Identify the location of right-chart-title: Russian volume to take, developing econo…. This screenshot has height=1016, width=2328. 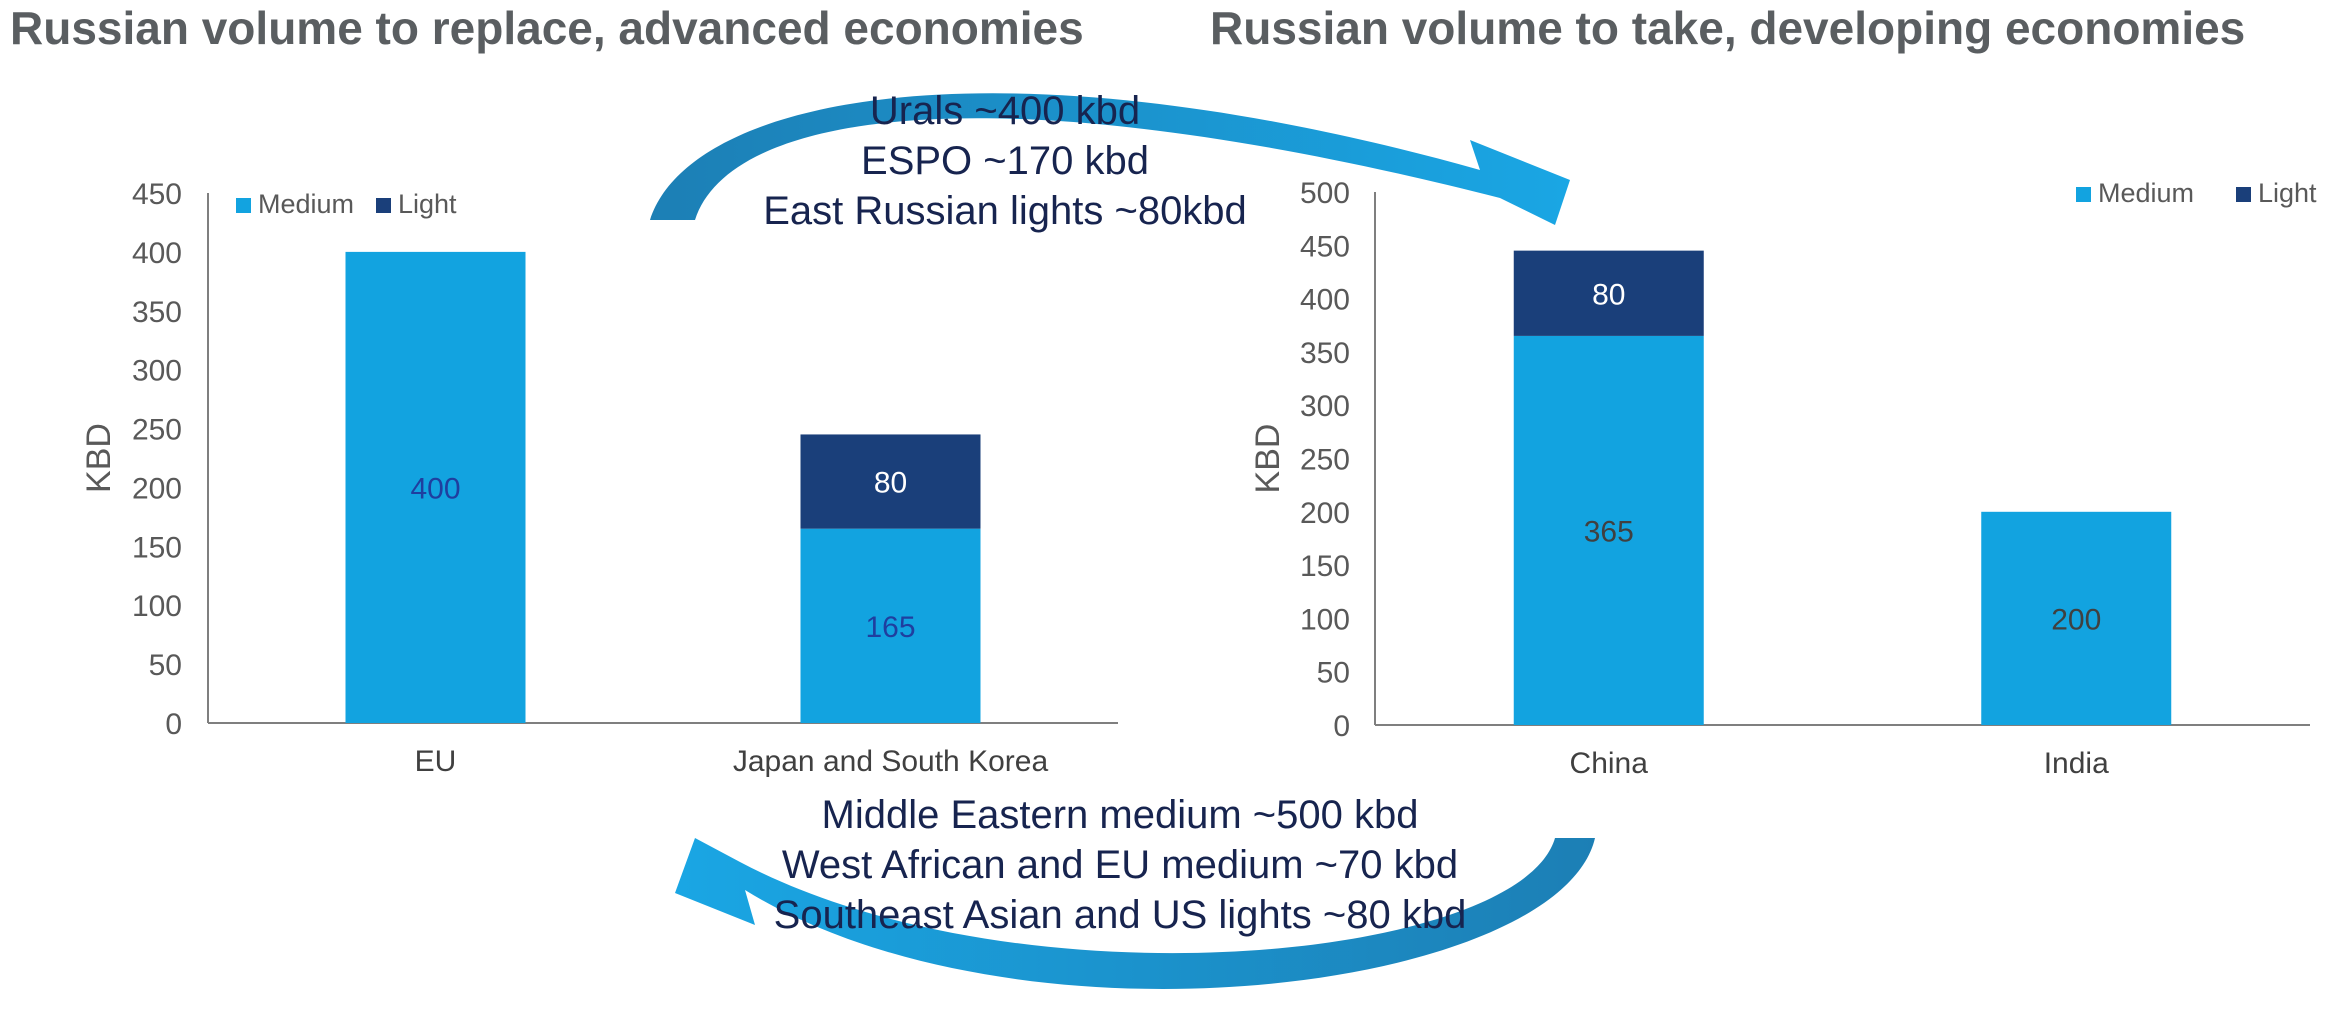
(1727, 28).